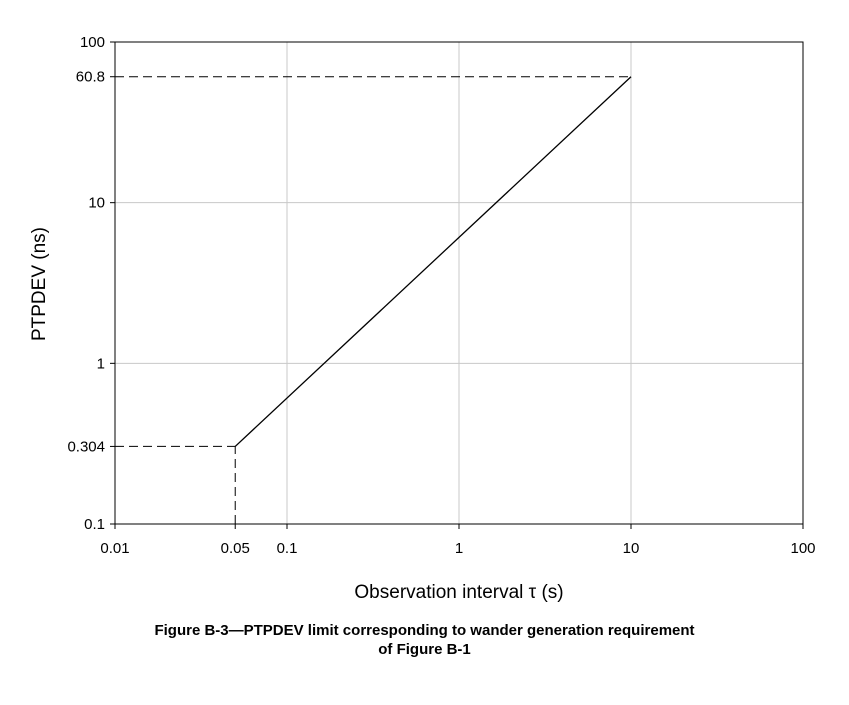 The width and height of the screenshot is (849, 705). What do you see at coordinates (90, 77) in the screenshot?
I see `y-tick-label: 60.8` at bounding box center [90, 77].